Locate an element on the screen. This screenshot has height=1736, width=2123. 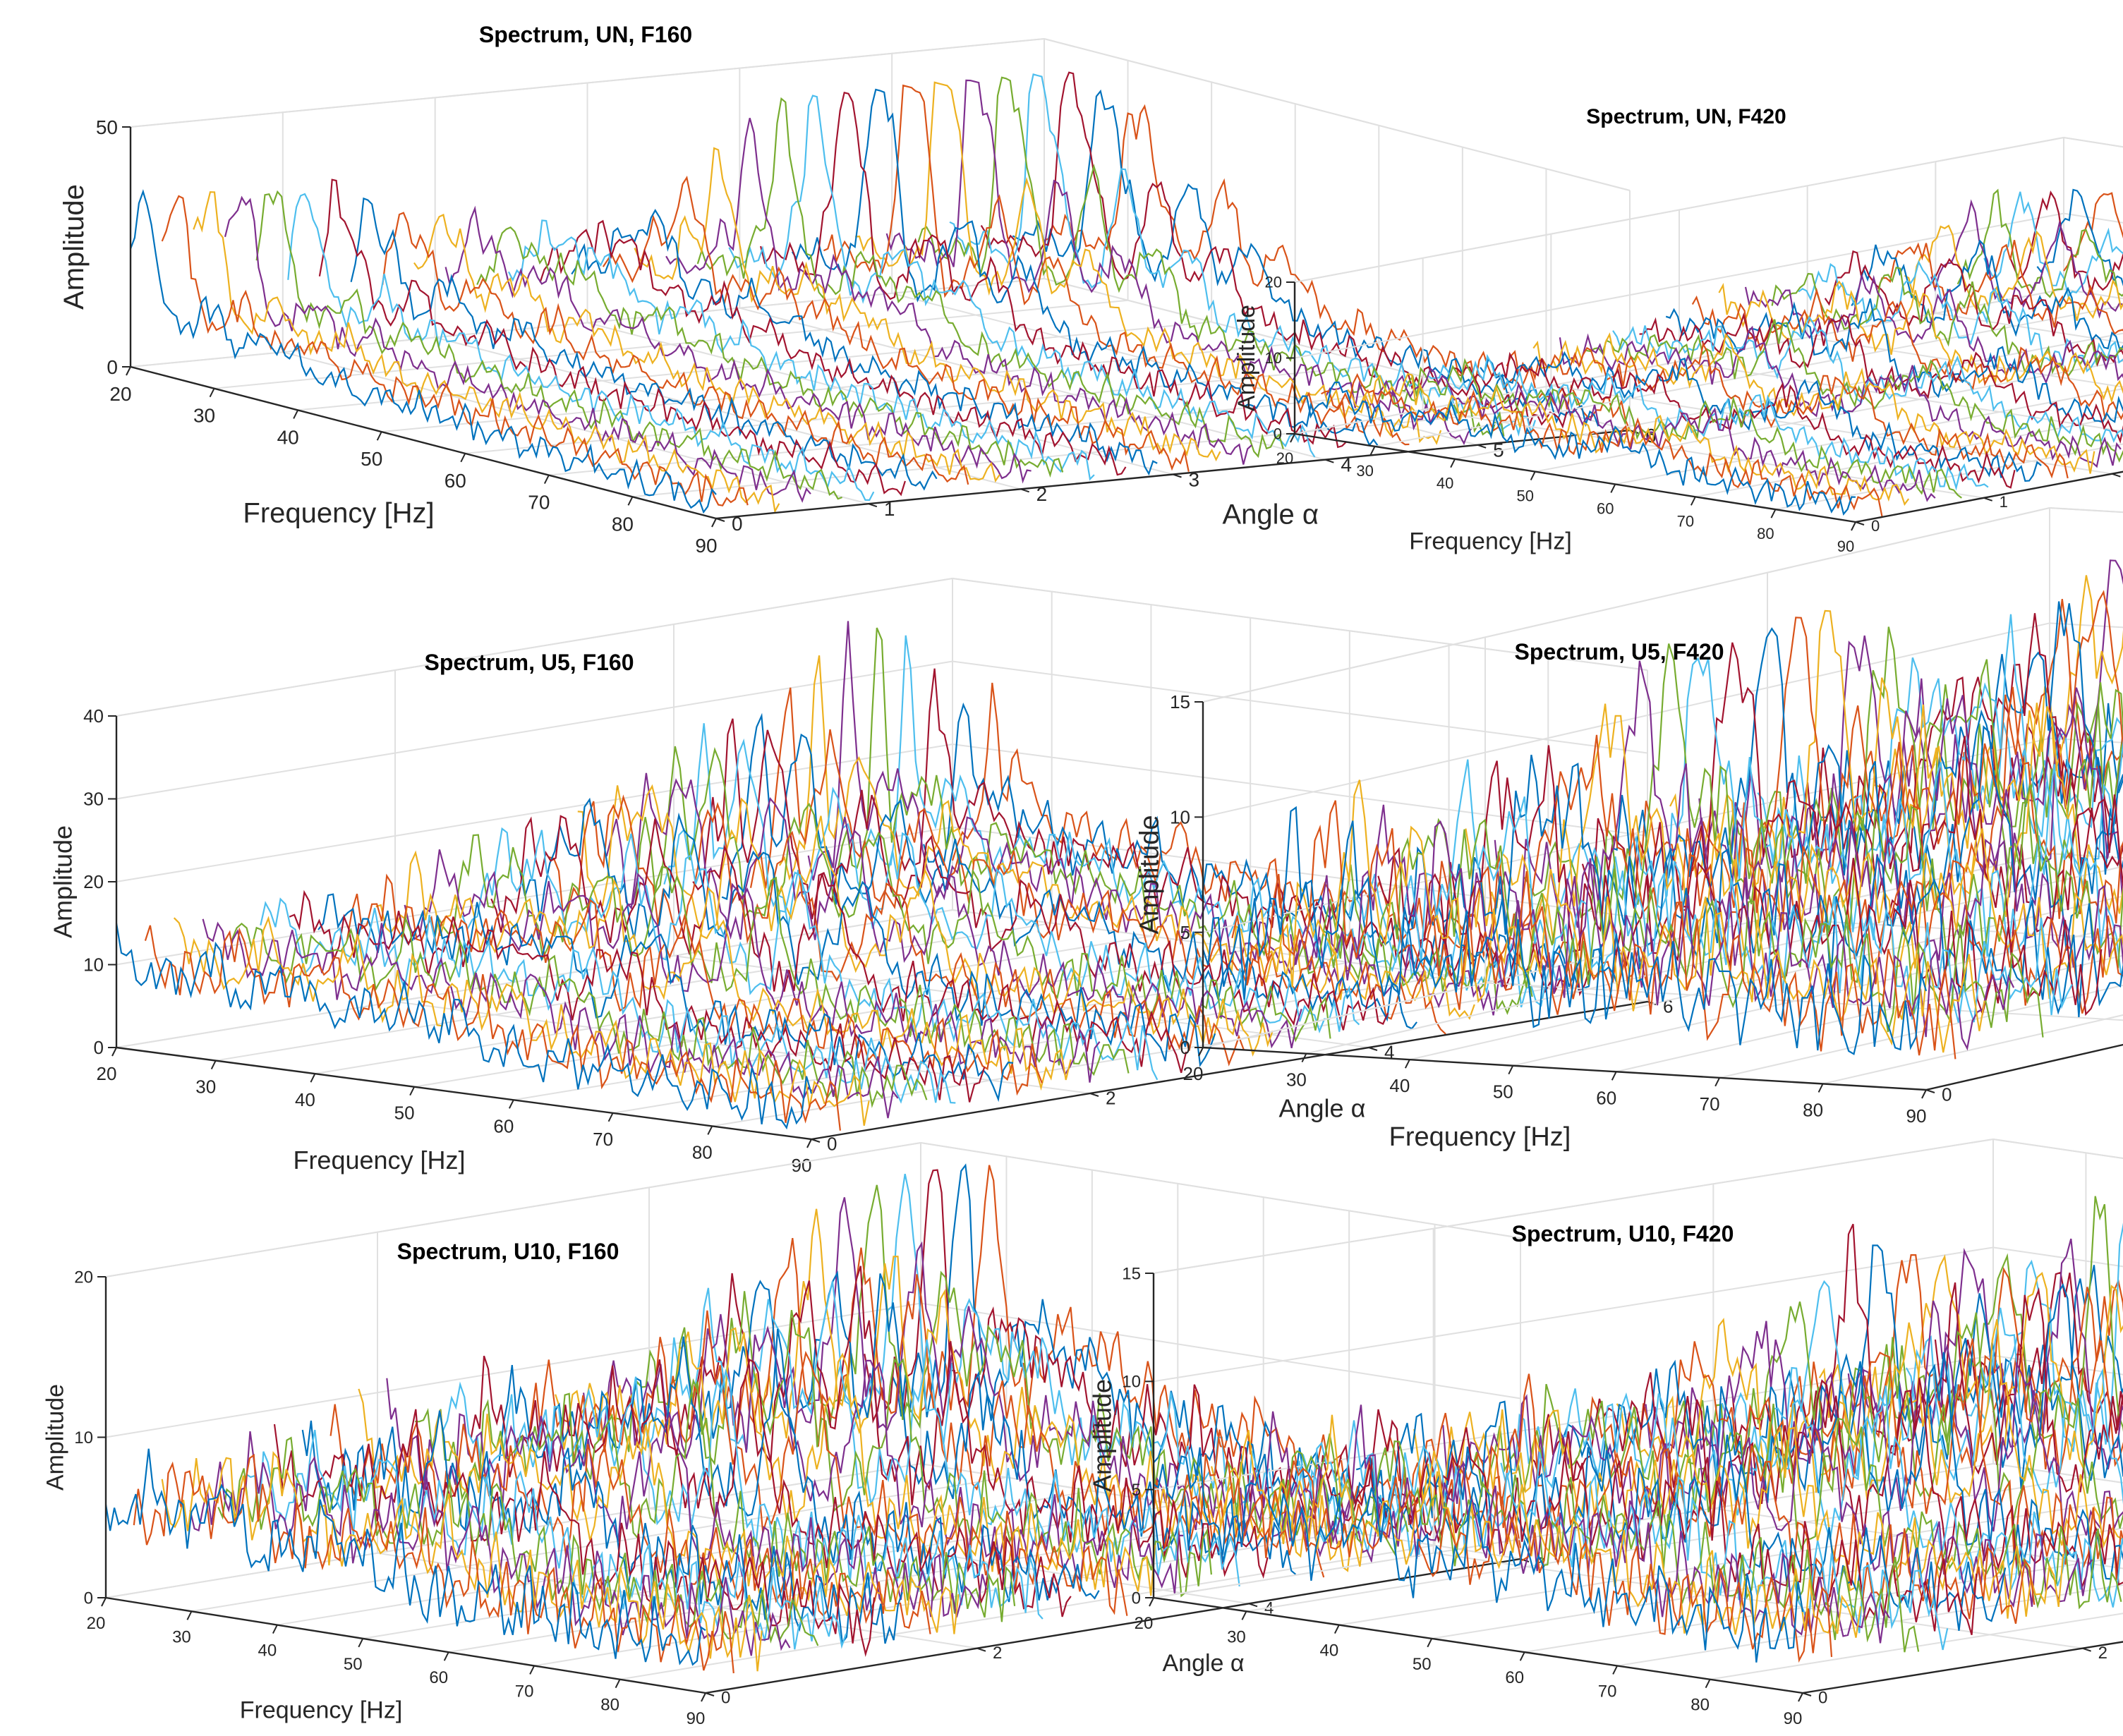
z-tick-label: 0 is located at coordinates (1185, 1047).